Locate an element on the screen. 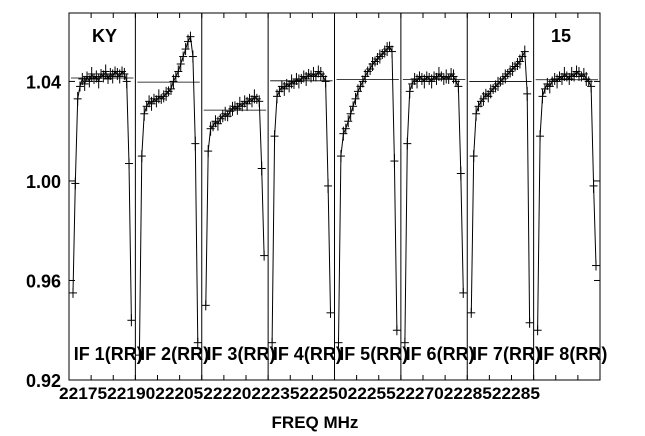  panel-label: IF 5(RR) is located at coordinates (373, 354).